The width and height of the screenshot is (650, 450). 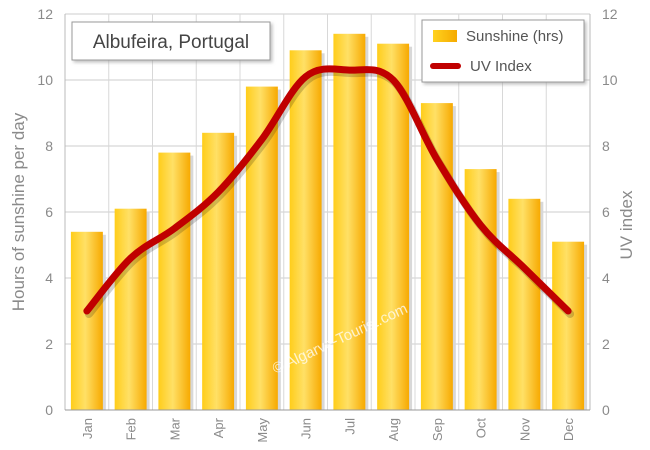 What do you see at coordinates (481, 428) in the screenshot?
I see `x-tick-label: Oct` at bounding box center [481, 428].